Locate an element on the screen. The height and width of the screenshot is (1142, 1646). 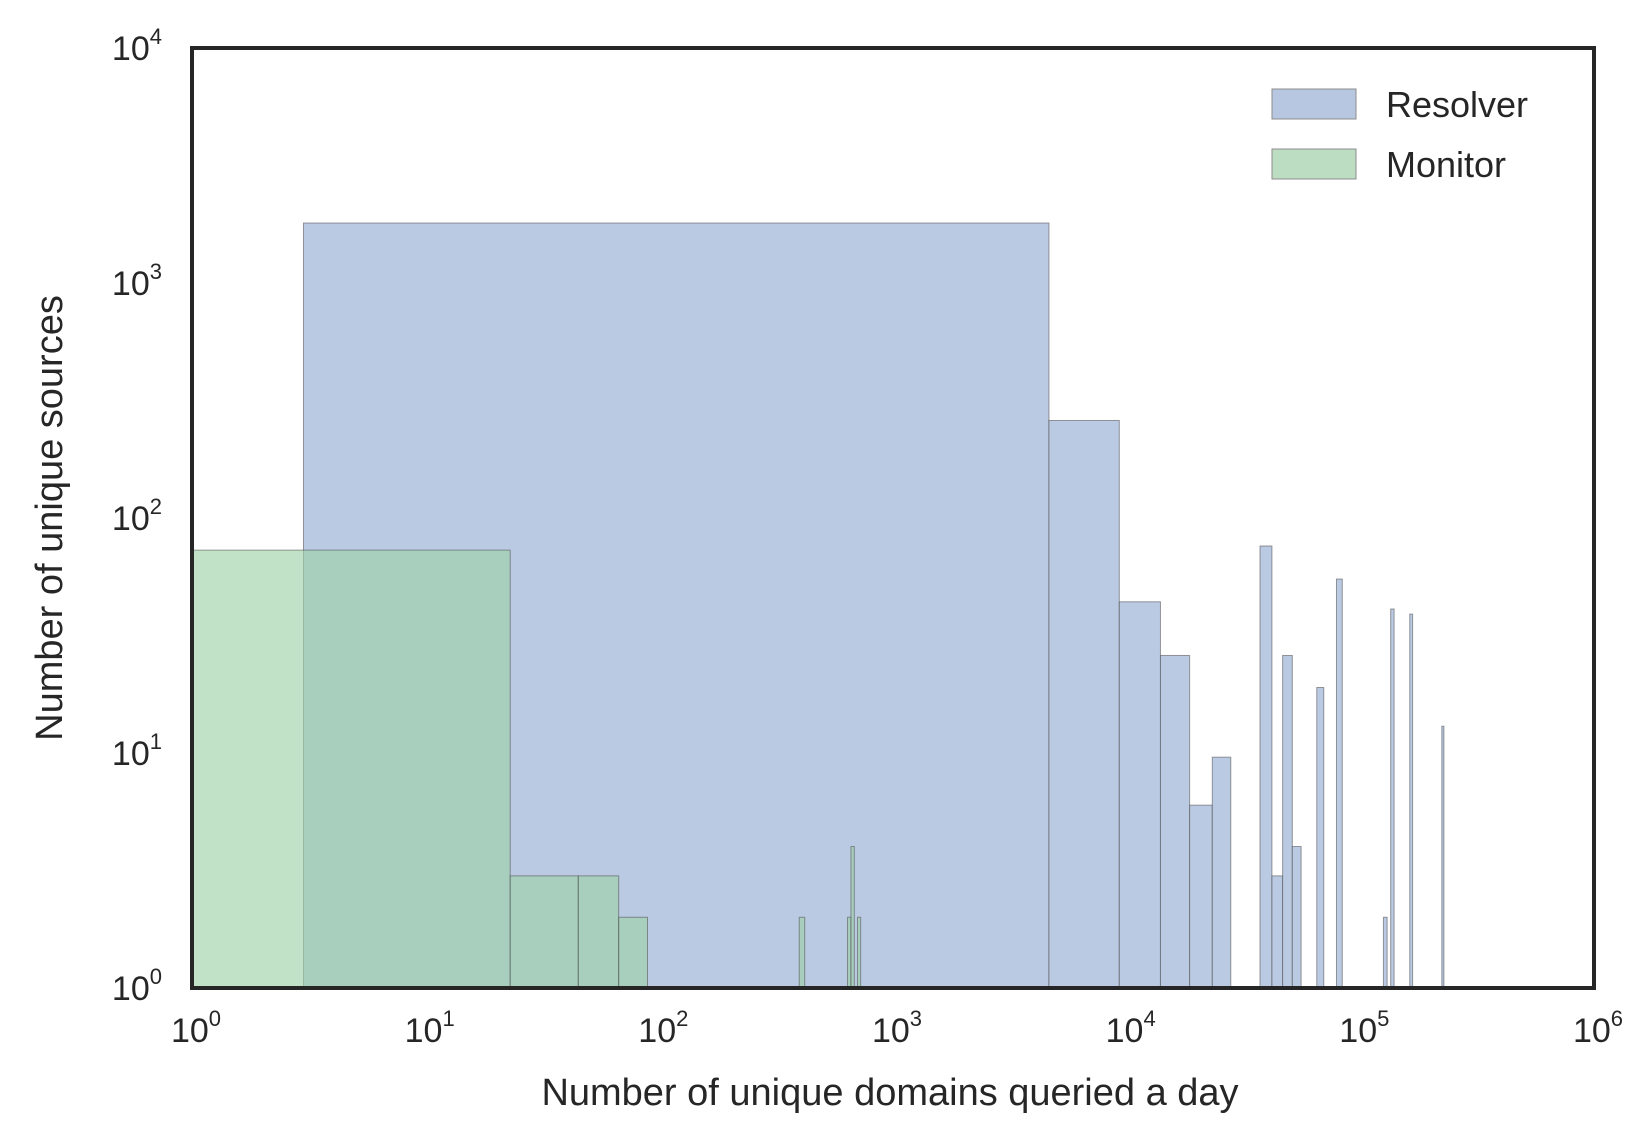
x-tick-label-4: 10⁴ is located at coordinates (1131, 1028).